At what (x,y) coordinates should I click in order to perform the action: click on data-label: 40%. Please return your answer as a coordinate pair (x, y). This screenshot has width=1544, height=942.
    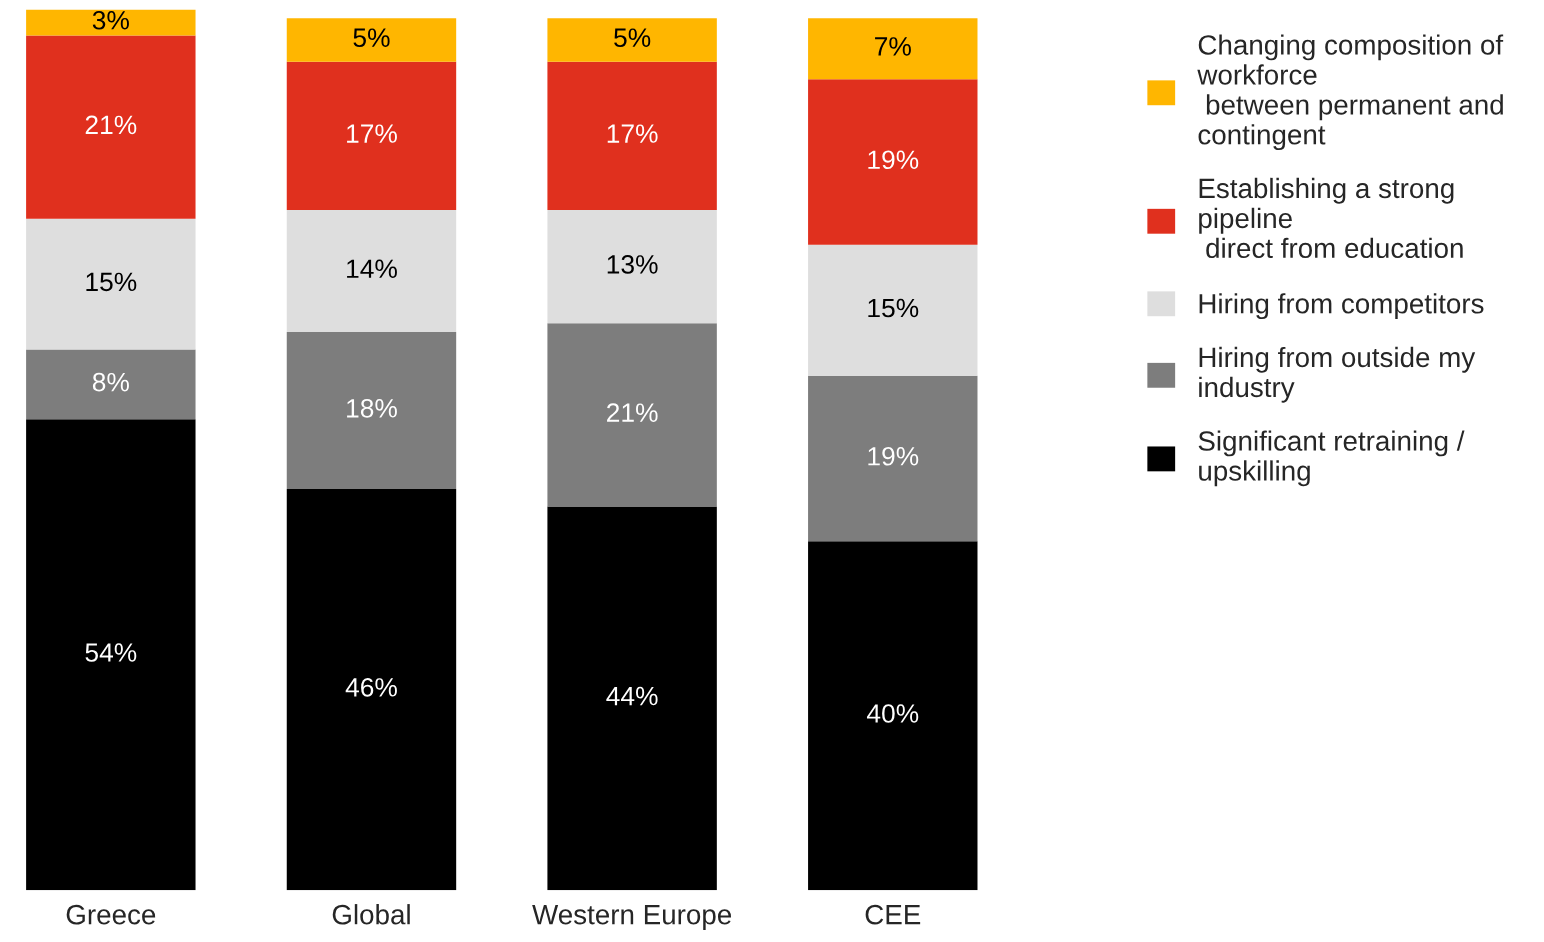
    Looking at the image, I should click on (892, 713).